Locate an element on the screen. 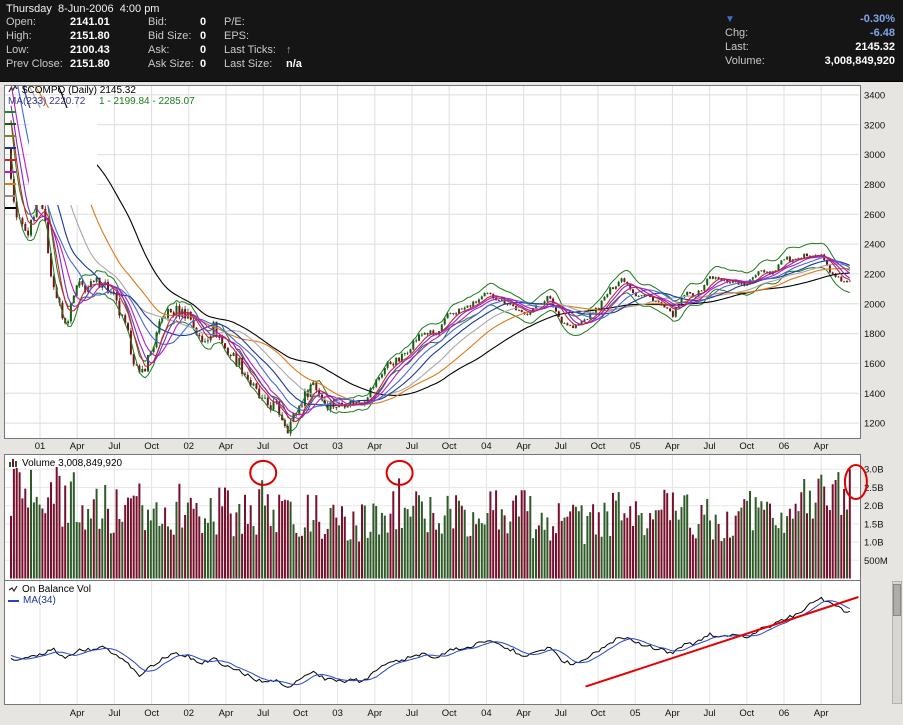  obv-ma-legend: MA(34) is located at coordinates (32, 600).